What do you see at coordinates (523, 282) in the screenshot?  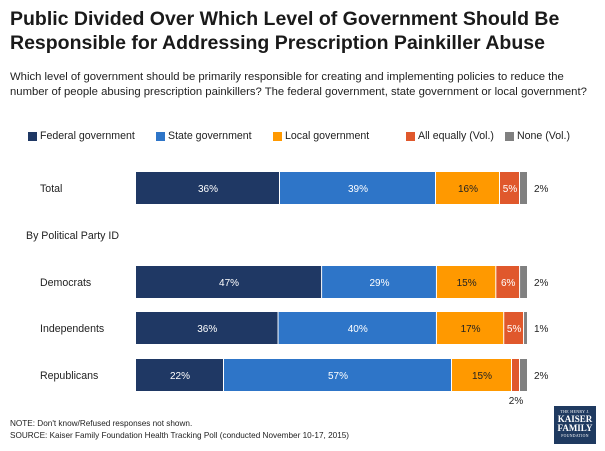 I see `bar-democrats-none-vol` at bounding box center [523, 282].